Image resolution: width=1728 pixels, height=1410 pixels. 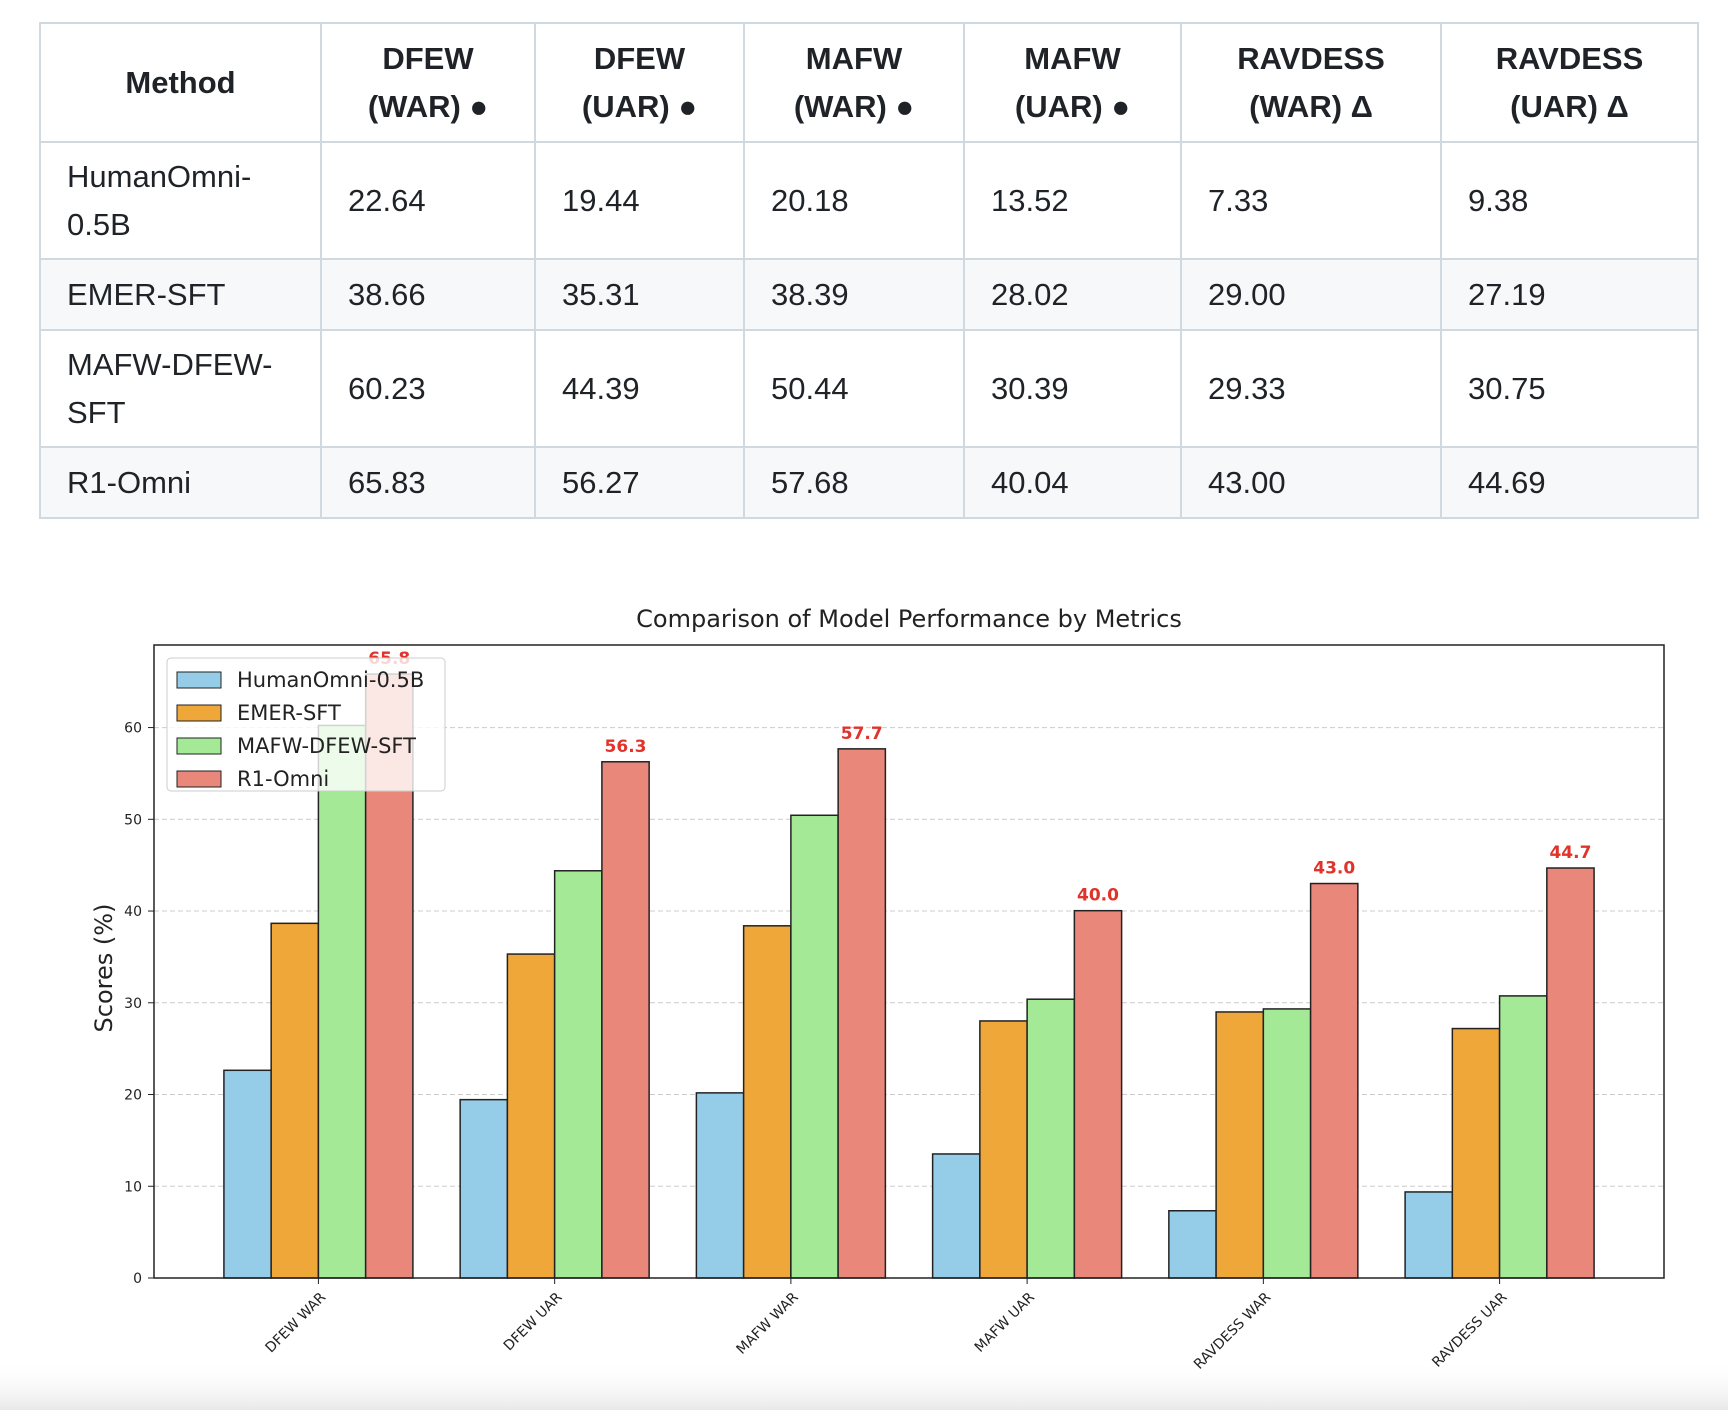 What do you see at coordinates (1569, 82) in the screenshot?
I see `column-header: RAVDESS (UAR) Δ` at bounding box center [1569, 82].